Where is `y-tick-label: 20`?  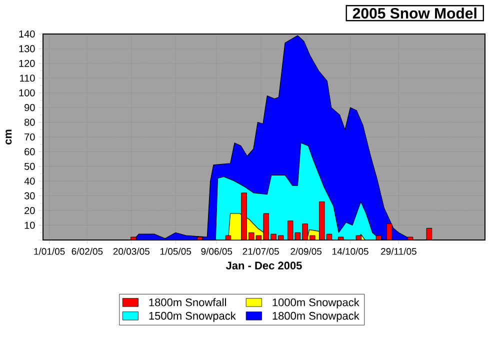
y-tick-label: 20 is located at coordinates (29, 210).